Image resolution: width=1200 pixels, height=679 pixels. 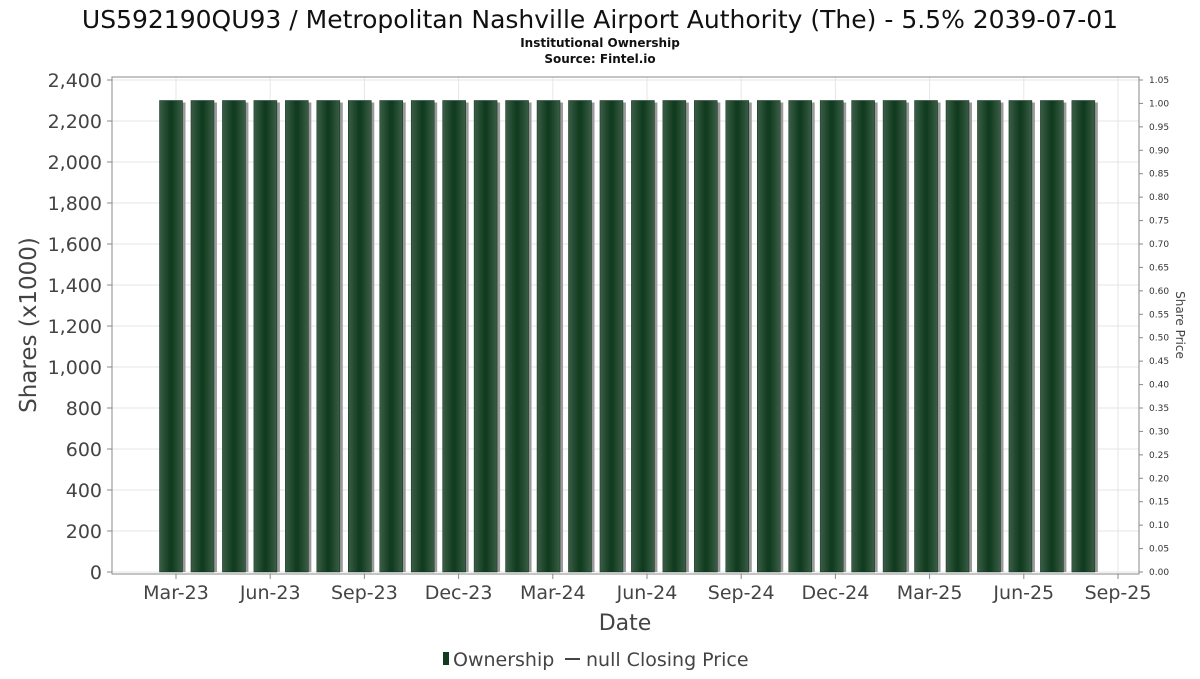 I want to click on y2-tick-label: 0.75, so click(x=1159, y=222).